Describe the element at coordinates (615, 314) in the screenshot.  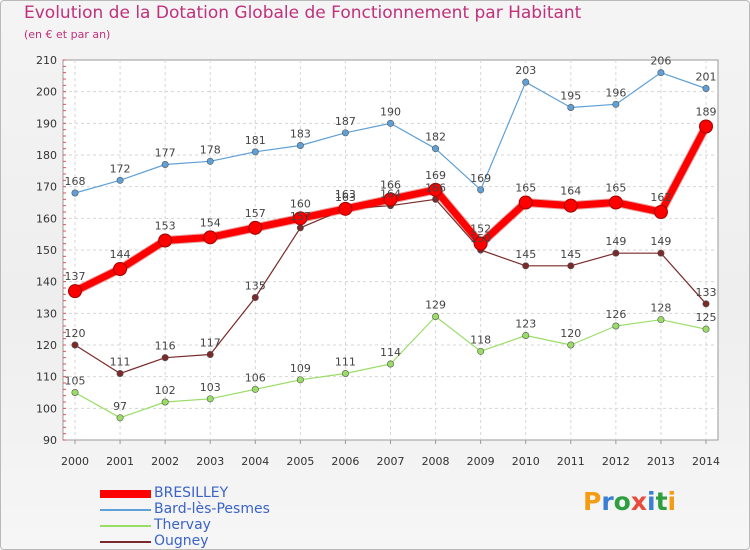
I see `data-label-thervay: 126` at that location.